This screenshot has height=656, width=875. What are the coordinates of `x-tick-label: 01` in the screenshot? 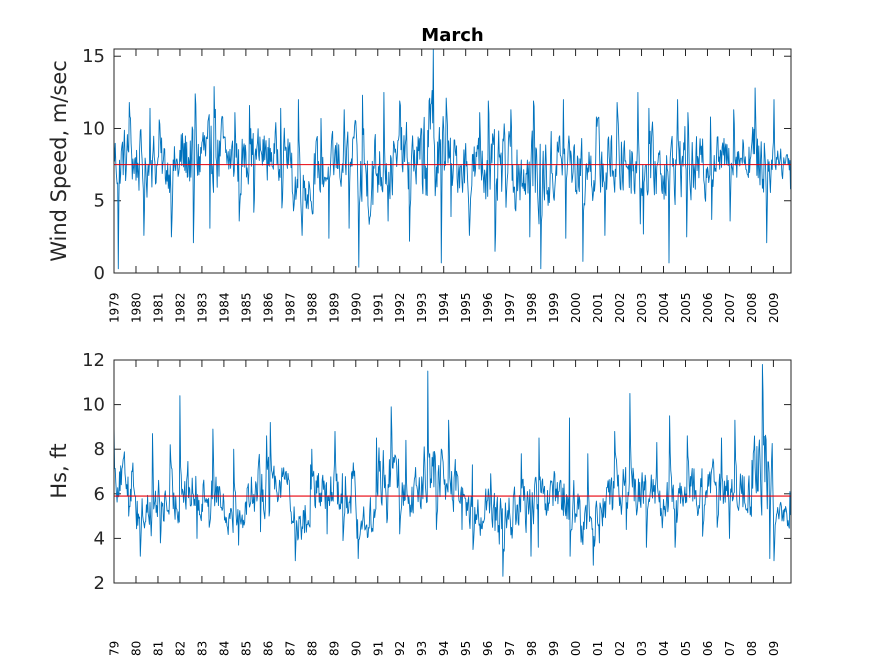 It's located at (598, 648).